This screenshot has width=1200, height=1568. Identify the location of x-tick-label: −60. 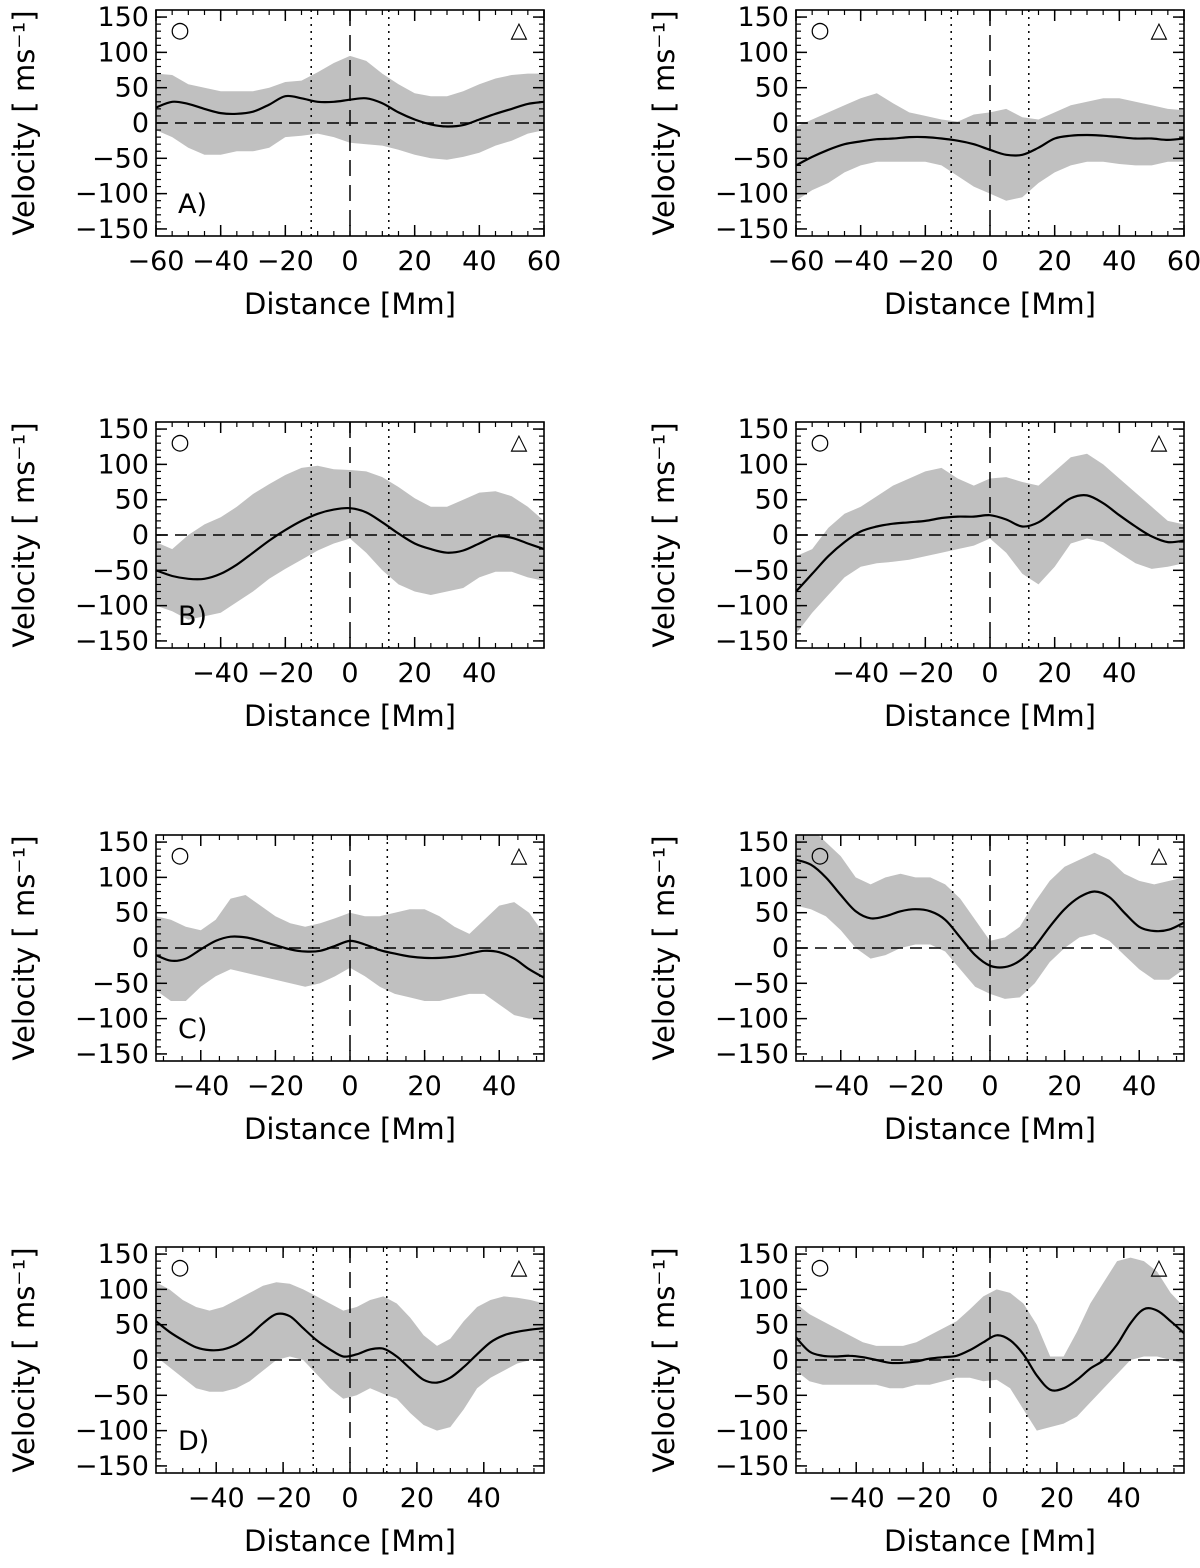
(156, 261).